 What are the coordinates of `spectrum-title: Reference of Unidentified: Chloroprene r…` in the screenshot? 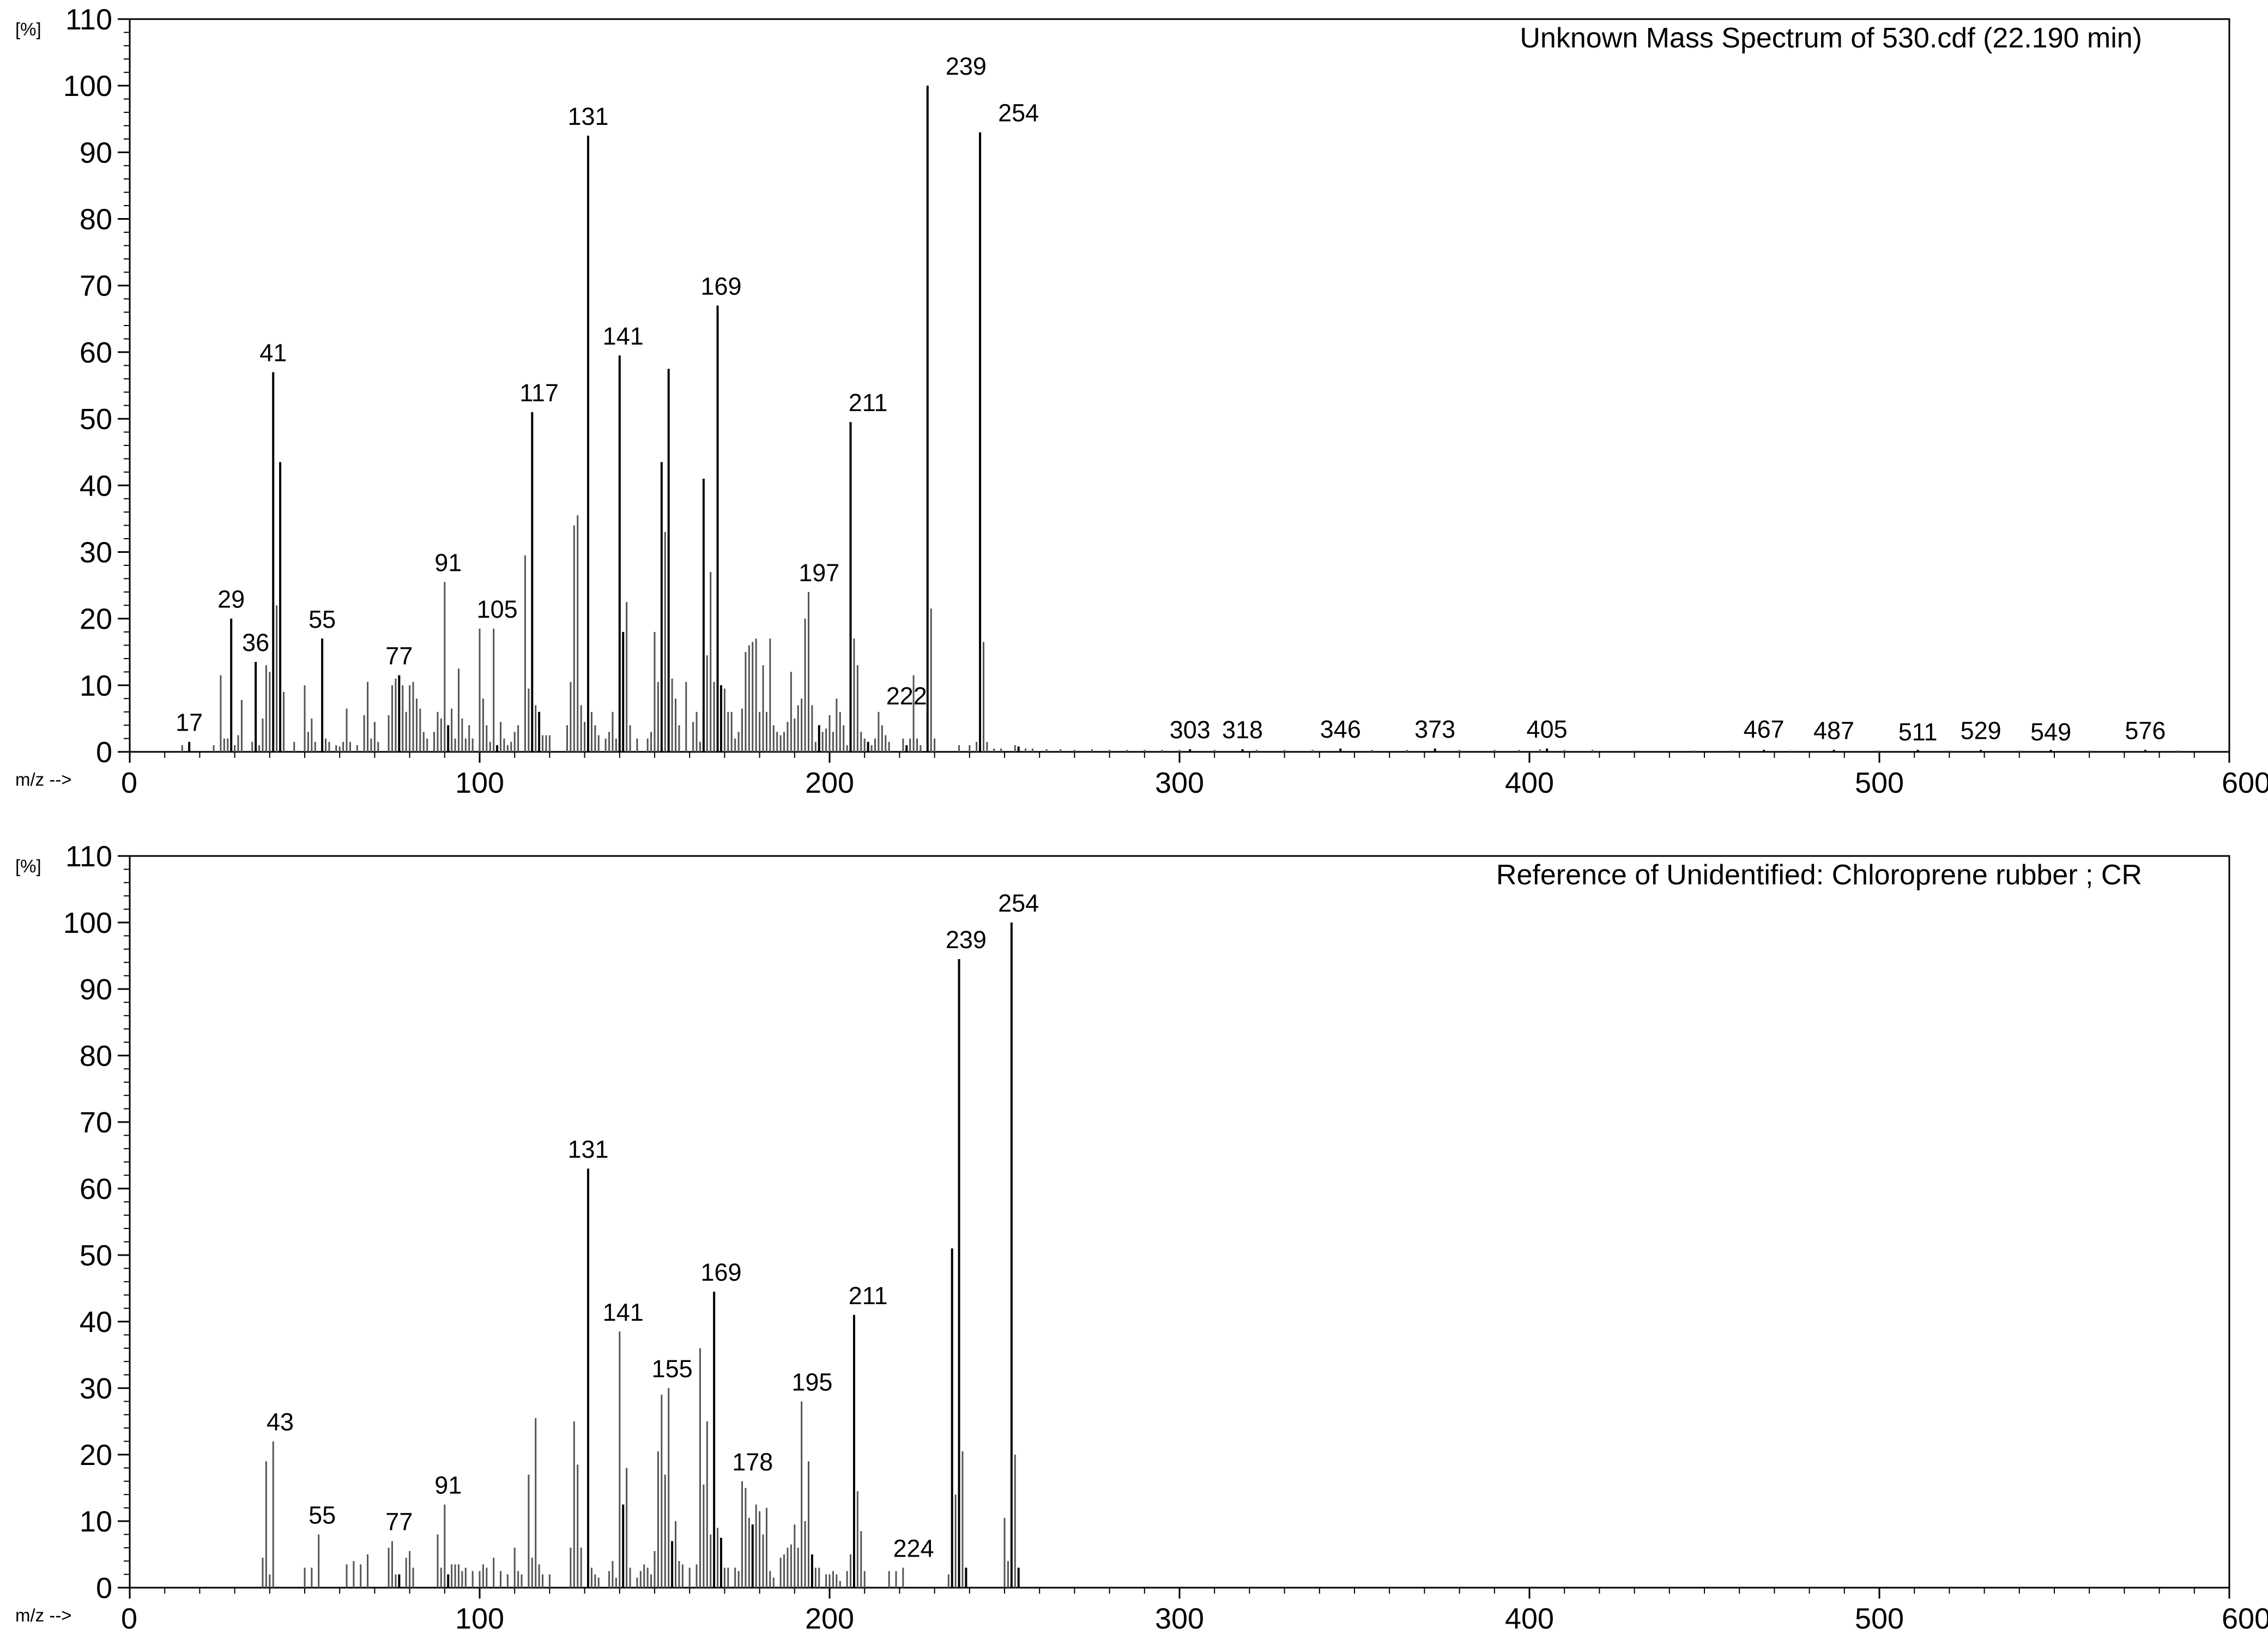 It's located at (1819, 875).